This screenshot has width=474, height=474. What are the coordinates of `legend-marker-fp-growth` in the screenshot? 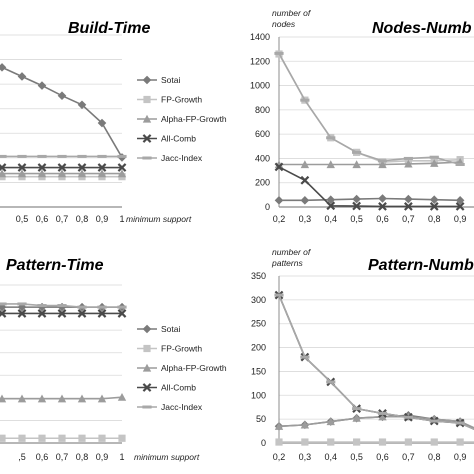 It's located at (147, 348).